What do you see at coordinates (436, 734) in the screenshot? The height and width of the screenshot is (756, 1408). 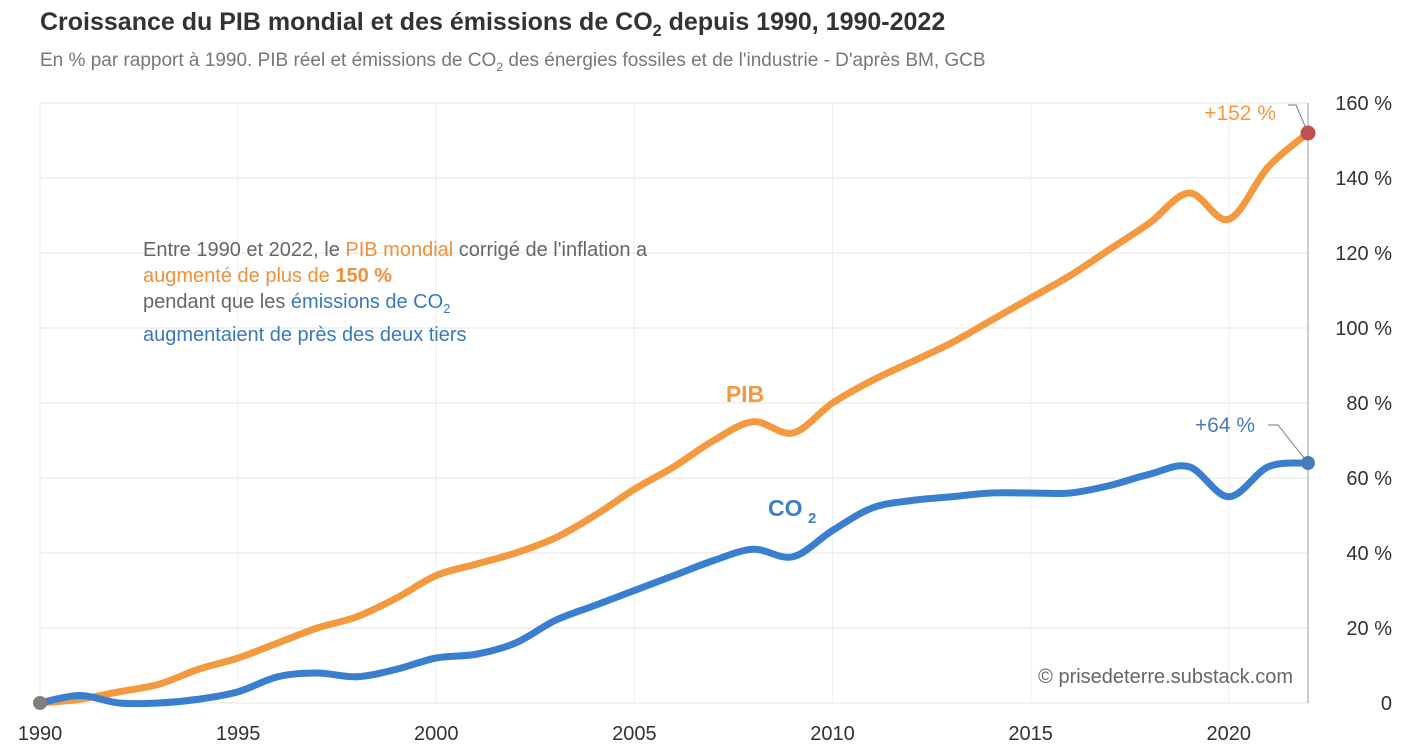 I see `x-tick-label: 2000` at bounding box center [436, 734].